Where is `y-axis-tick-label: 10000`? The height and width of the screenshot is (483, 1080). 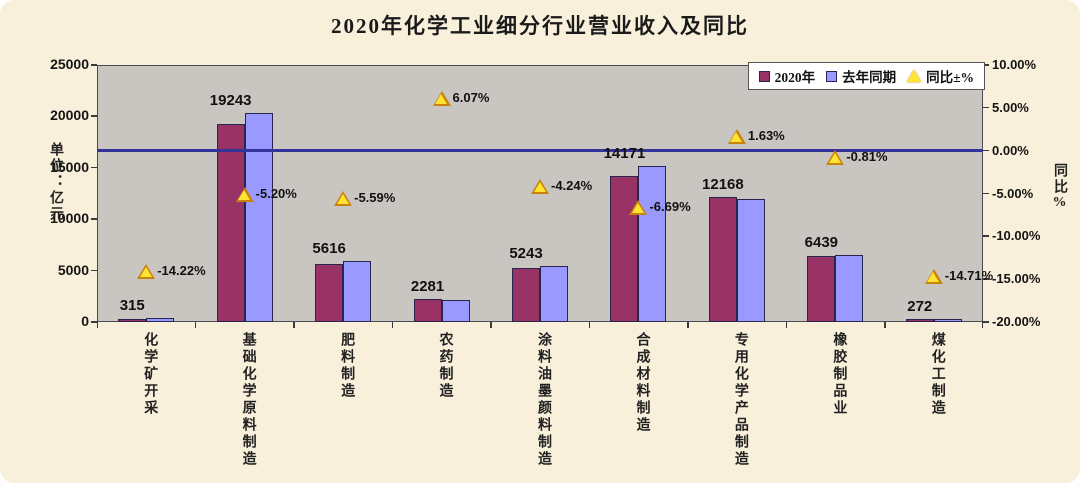
y-axis-tick-label: 10000 is located at coordinates (69, 218).